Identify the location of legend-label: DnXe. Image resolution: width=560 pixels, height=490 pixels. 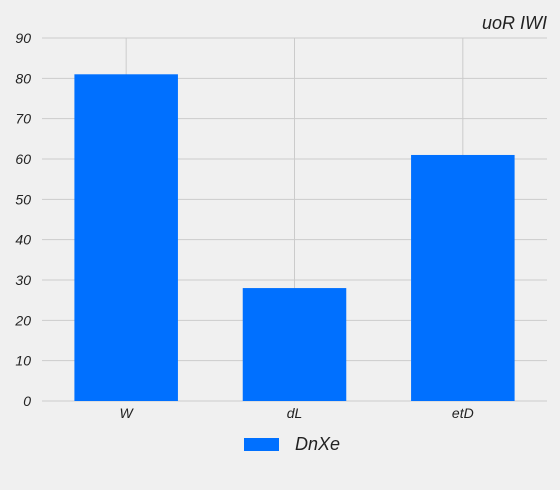
(318, 444).